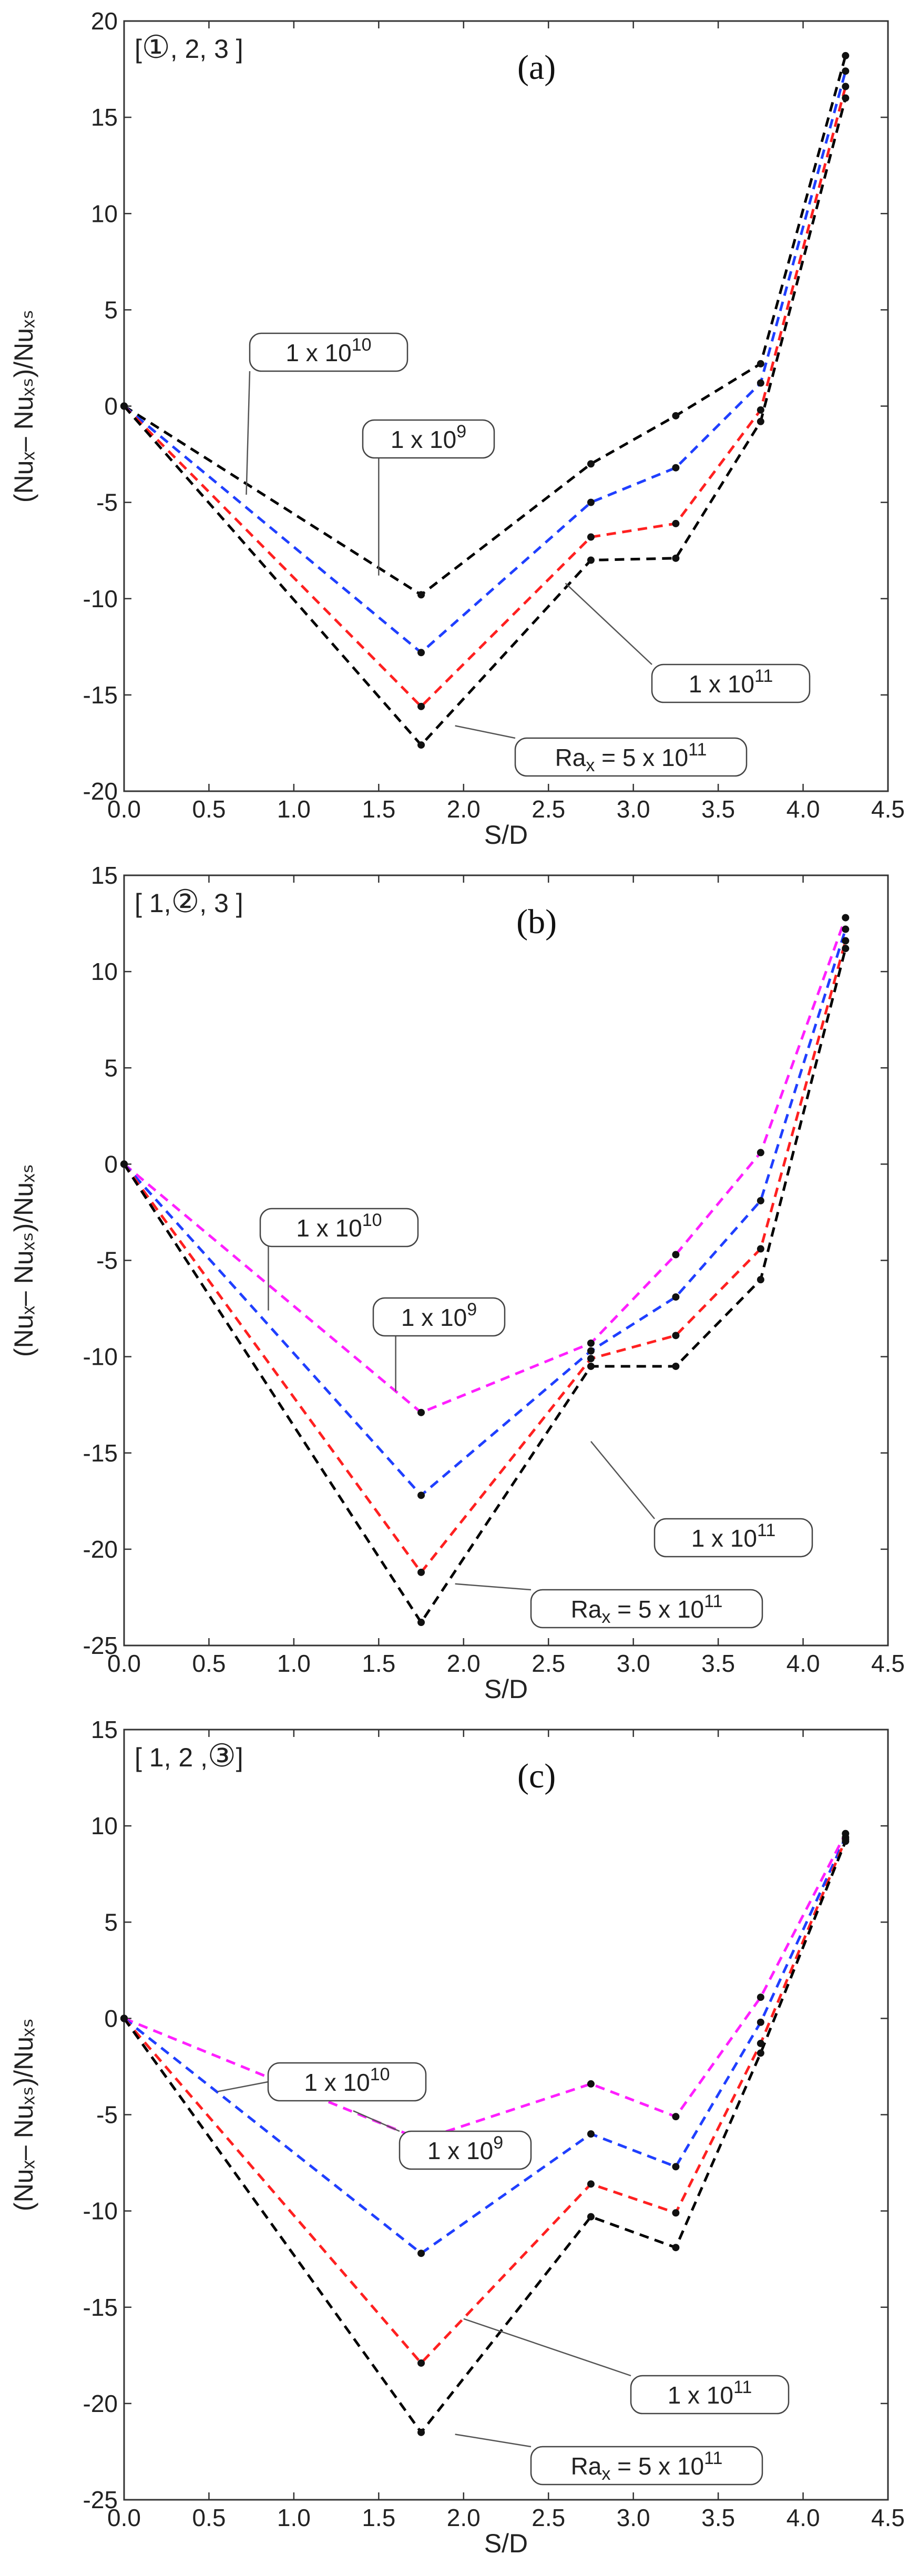 The width and height of the screenshot is (909, 2576). What do you see at coordinates (718, 809) in the screenshot?
I see `x-tick-label: 3.5` at bounding box center [718, 809].